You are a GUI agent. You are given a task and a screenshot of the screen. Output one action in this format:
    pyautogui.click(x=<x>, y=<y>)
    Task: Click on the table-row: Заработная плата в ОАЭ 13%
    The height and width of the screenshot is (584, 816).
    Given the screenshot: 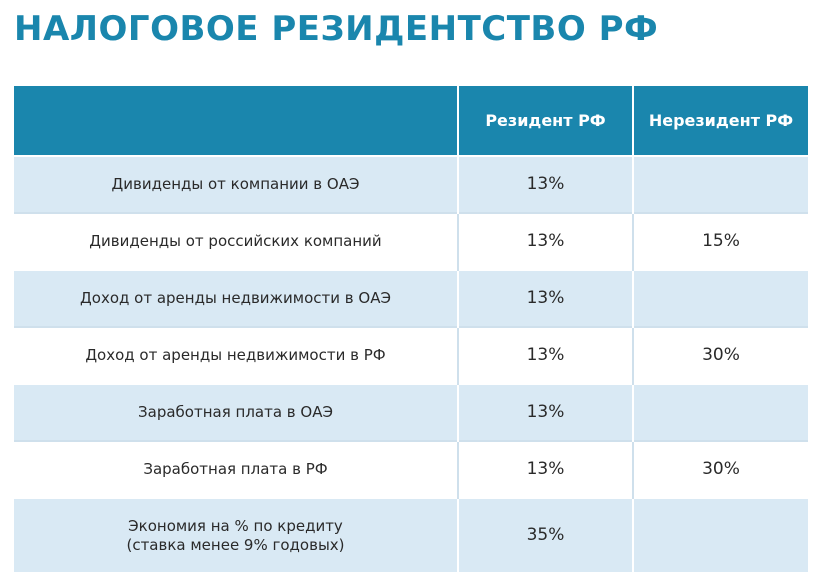 What is the action you would take?
    pyautogui.click(x=411, y=412)
    